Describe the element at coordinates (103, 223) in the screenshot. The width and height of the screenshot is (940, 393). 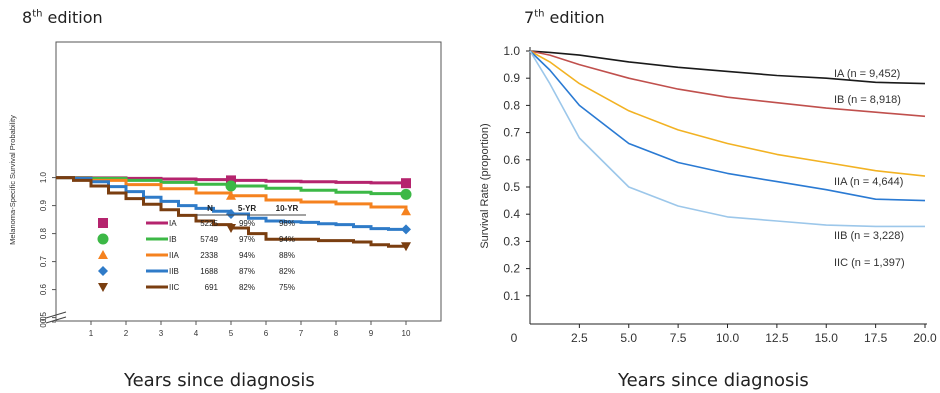
I see `left-legend-marker-IA` at that location.